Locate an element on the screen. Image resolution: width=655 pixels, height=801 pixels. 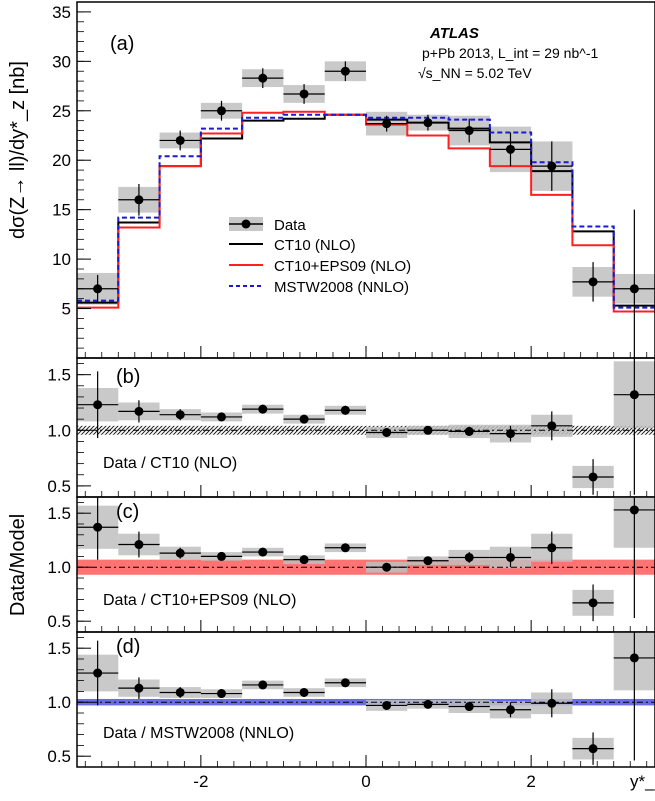
legend-entry-mstw2008: MSTW2008 (NNLO) is located at coordinates (319, 287).